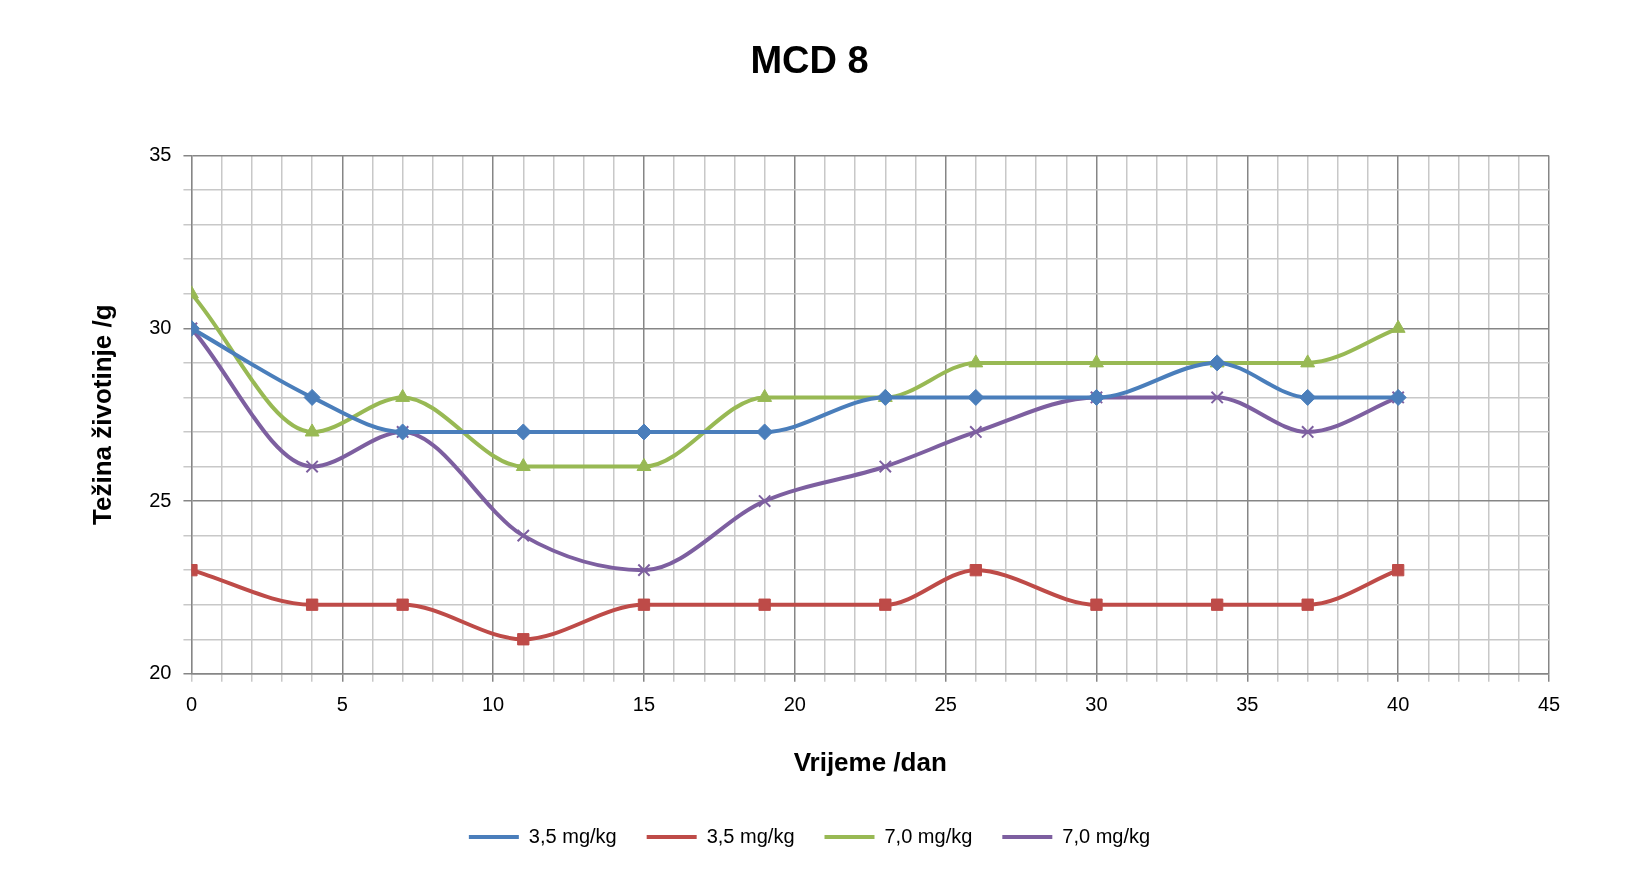  What do you see at coordinates (644, 704) in the screenshot?
I see `x-tick-label: 15` at bounding box center [644, 704].